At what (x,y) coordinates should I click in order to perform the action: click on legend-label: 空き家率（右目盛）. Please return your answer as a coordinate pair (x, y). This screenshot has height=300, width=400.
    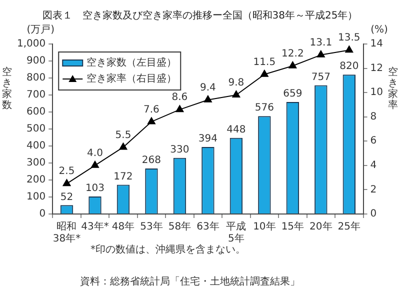
    Looking at the image, I should click on (131, 78).